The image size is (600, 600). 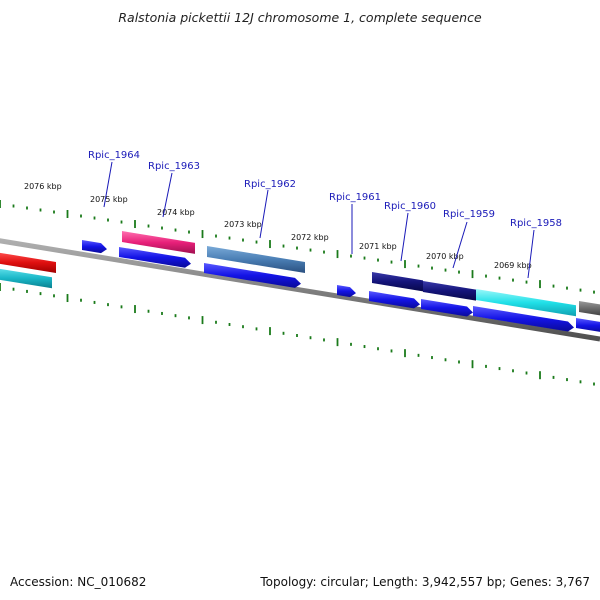 What do you see at coordinates (526, 303) in the screenshot?
I see `gene-feature-rpic-1958` at bounding box center [526, 303].